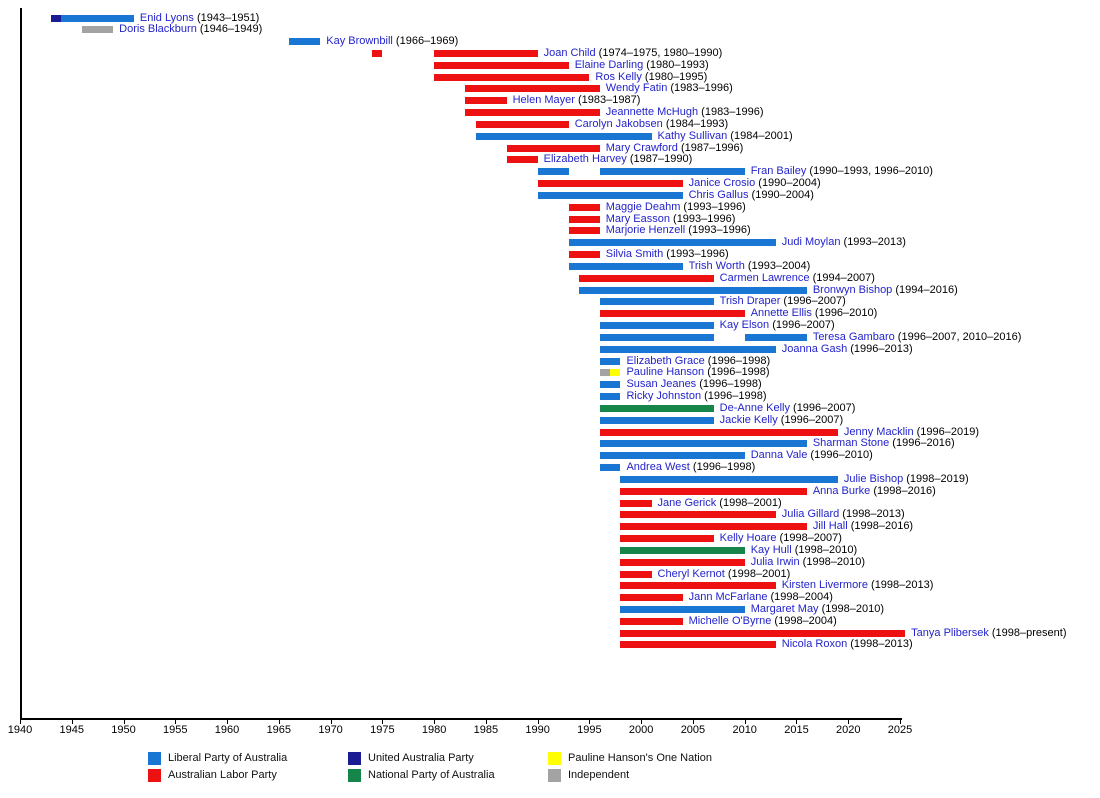 The image size is (1100, 798). What do you see at coordinates (645, 230) in the screenshot?
I see `member-name: Marjorie Henzell` at bounding box center [645, 230].